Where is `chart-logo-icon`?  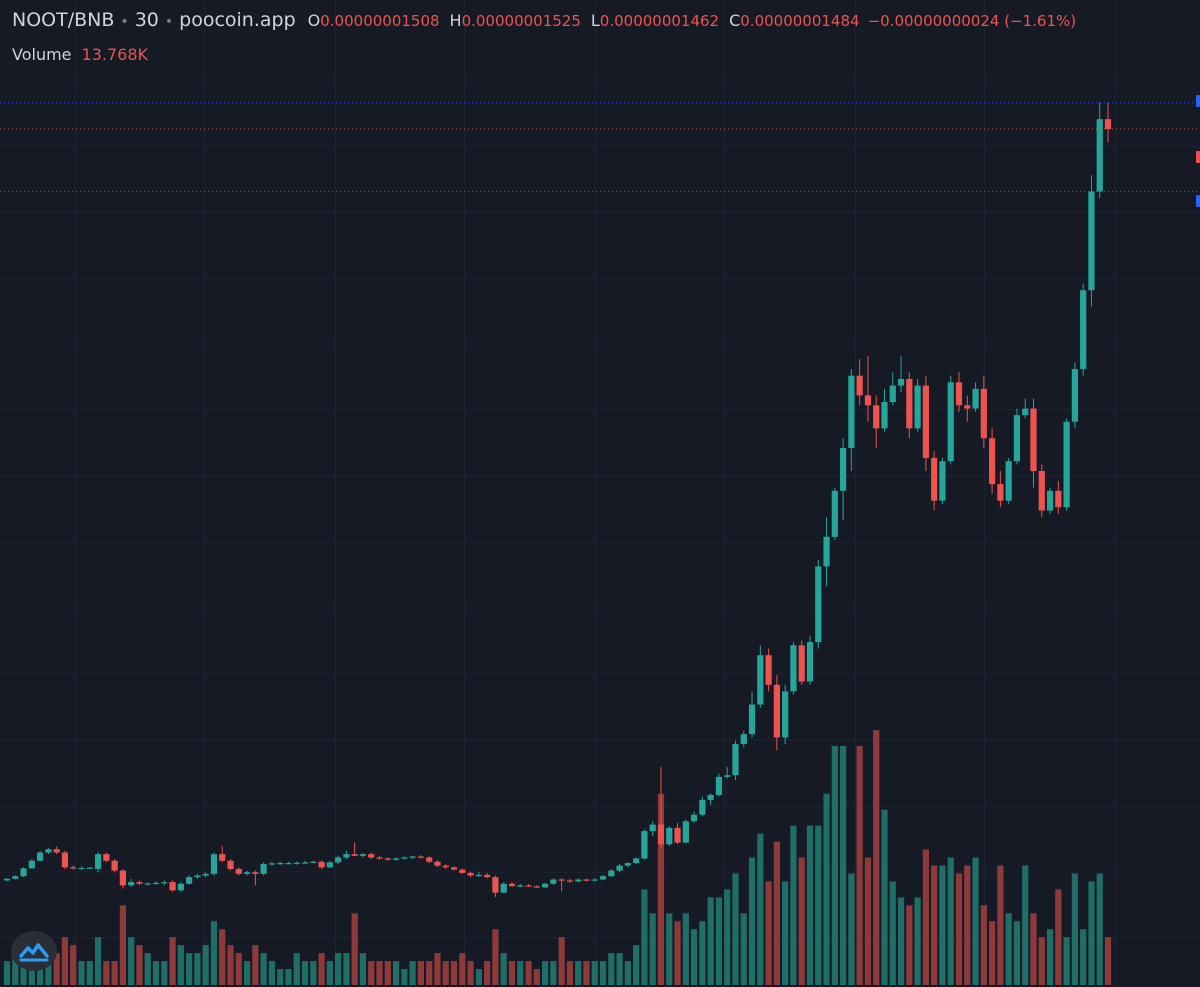 chart-logo-icon is located at coordinates (34, 951).